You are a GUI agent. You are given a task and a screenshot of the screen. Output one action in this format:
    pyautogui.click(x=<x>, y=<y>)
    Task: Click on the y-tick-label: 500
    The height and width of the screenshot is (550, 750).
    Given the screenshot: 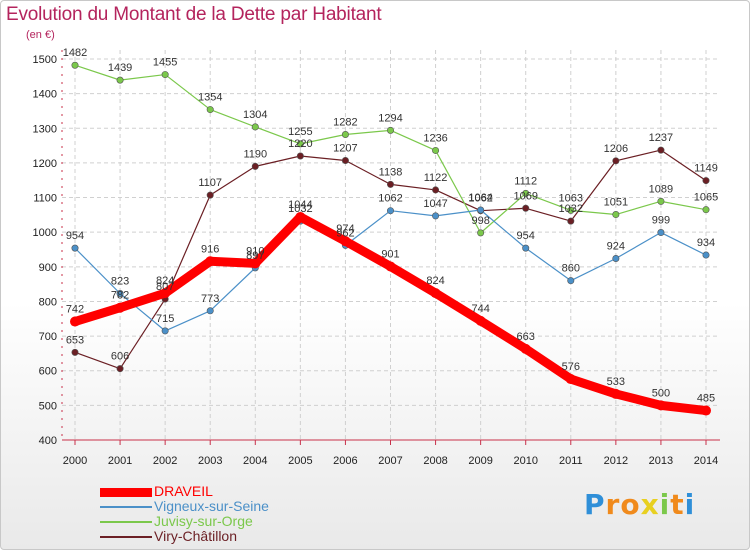 What is the action you would take?
    pyautogui.click(x=48, y=406)
    